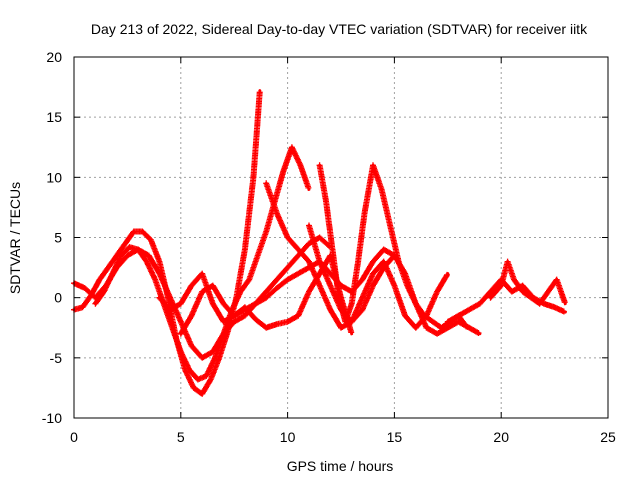  Describe the element at coordinates (58, 238) in the screenshot. I see `y-tick-label: 5` at that location.